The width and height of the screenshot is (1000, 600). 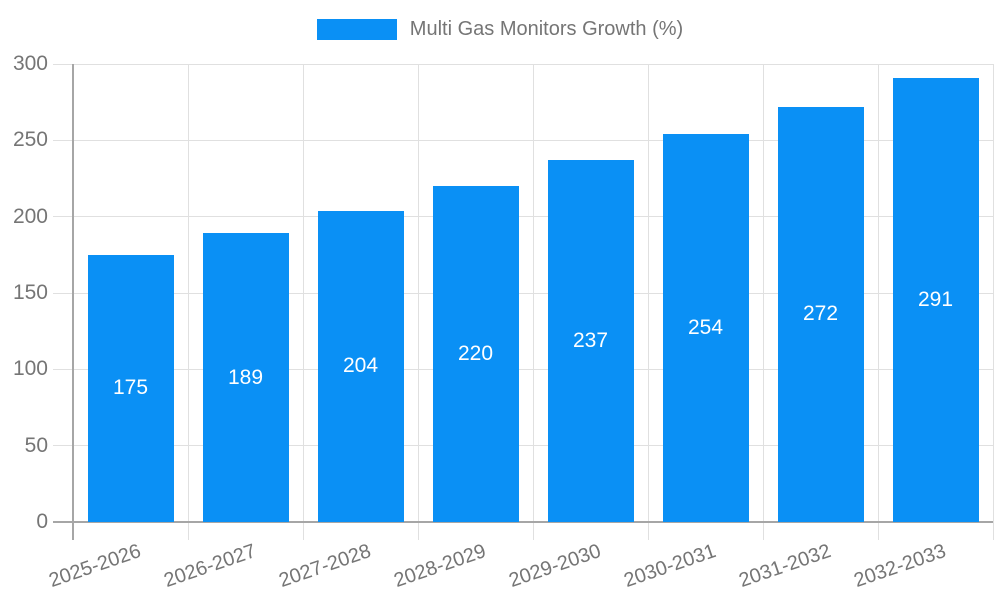 What do you see at coordinates (42, 521) in the screenshot?
I see `y-tick-label: 0` at bounding box center [42, 521].